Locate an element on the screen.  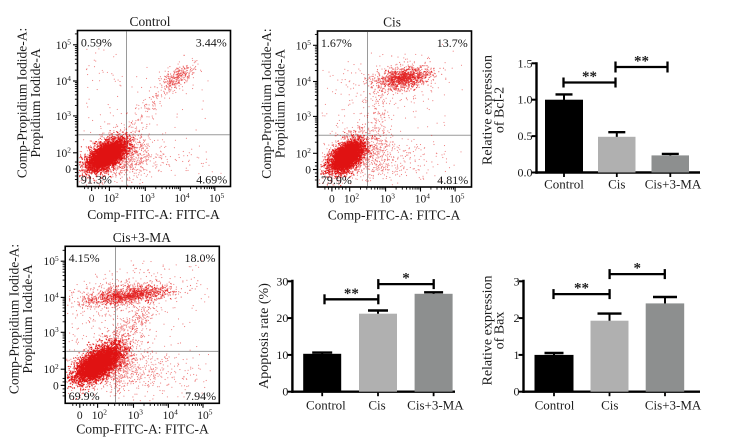
svg-text: 3 is located at coordinates (517, 281).